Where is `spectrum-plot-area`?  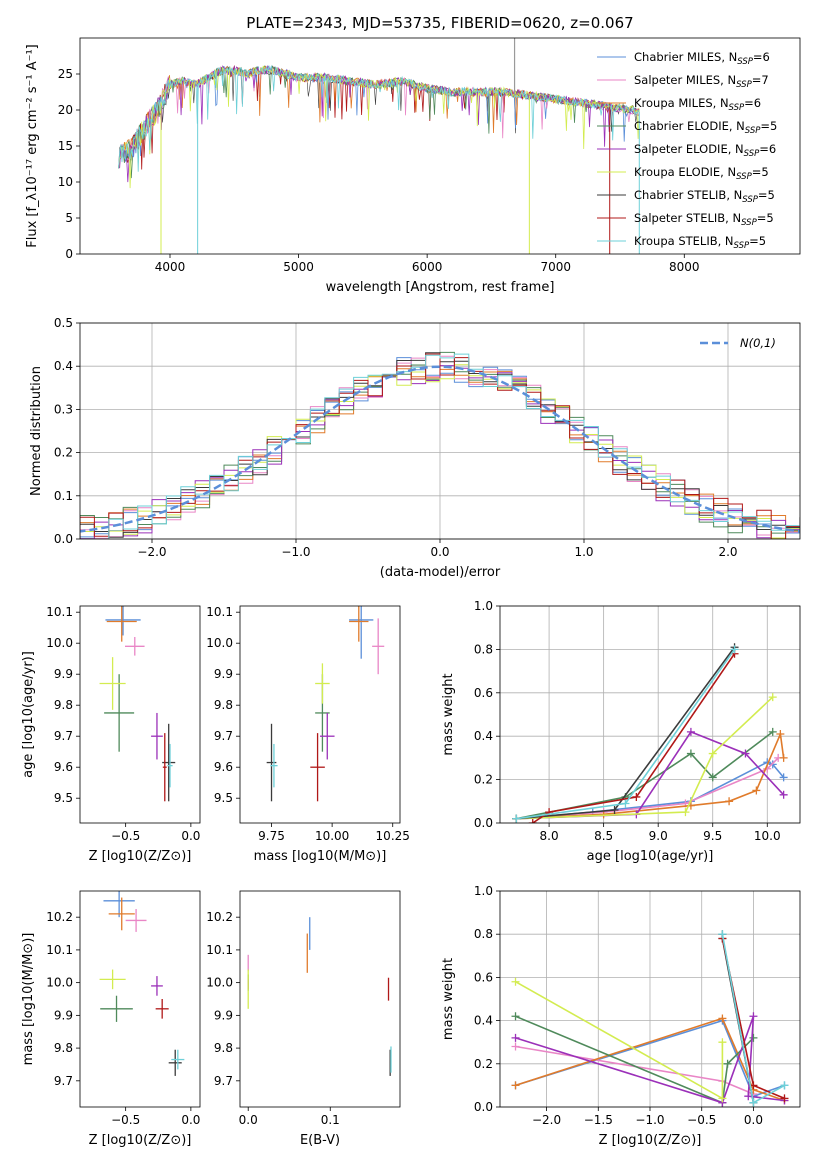 spectrum-plot-area is located at coordinates (379, 146).